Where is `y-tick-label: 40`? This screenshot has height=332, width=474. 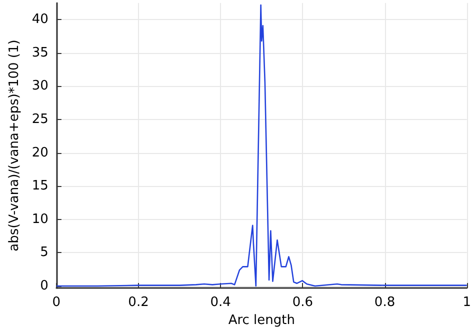 y-tick-label: 40 is located at coordinates (40, 20).